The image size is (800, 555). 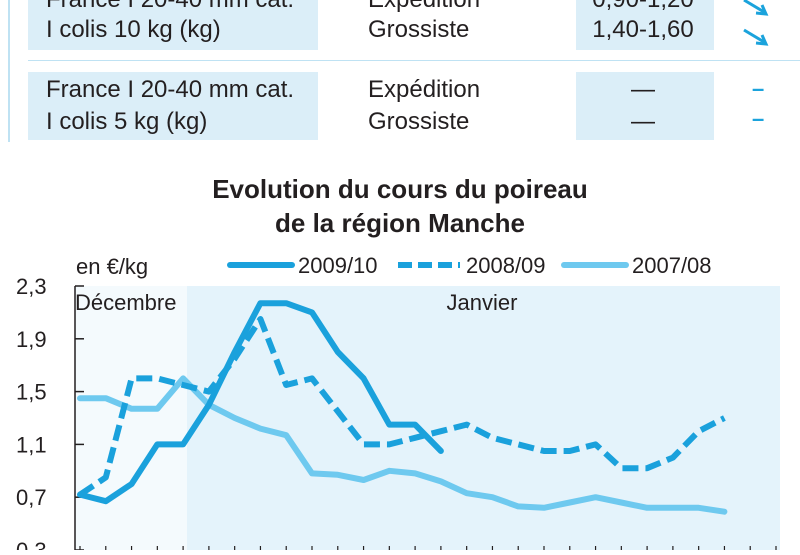 What do you see at coordinates (31, 497) in the screenshot?
I see `y-tick-label: 0,7` at bounding box center [31, 497].